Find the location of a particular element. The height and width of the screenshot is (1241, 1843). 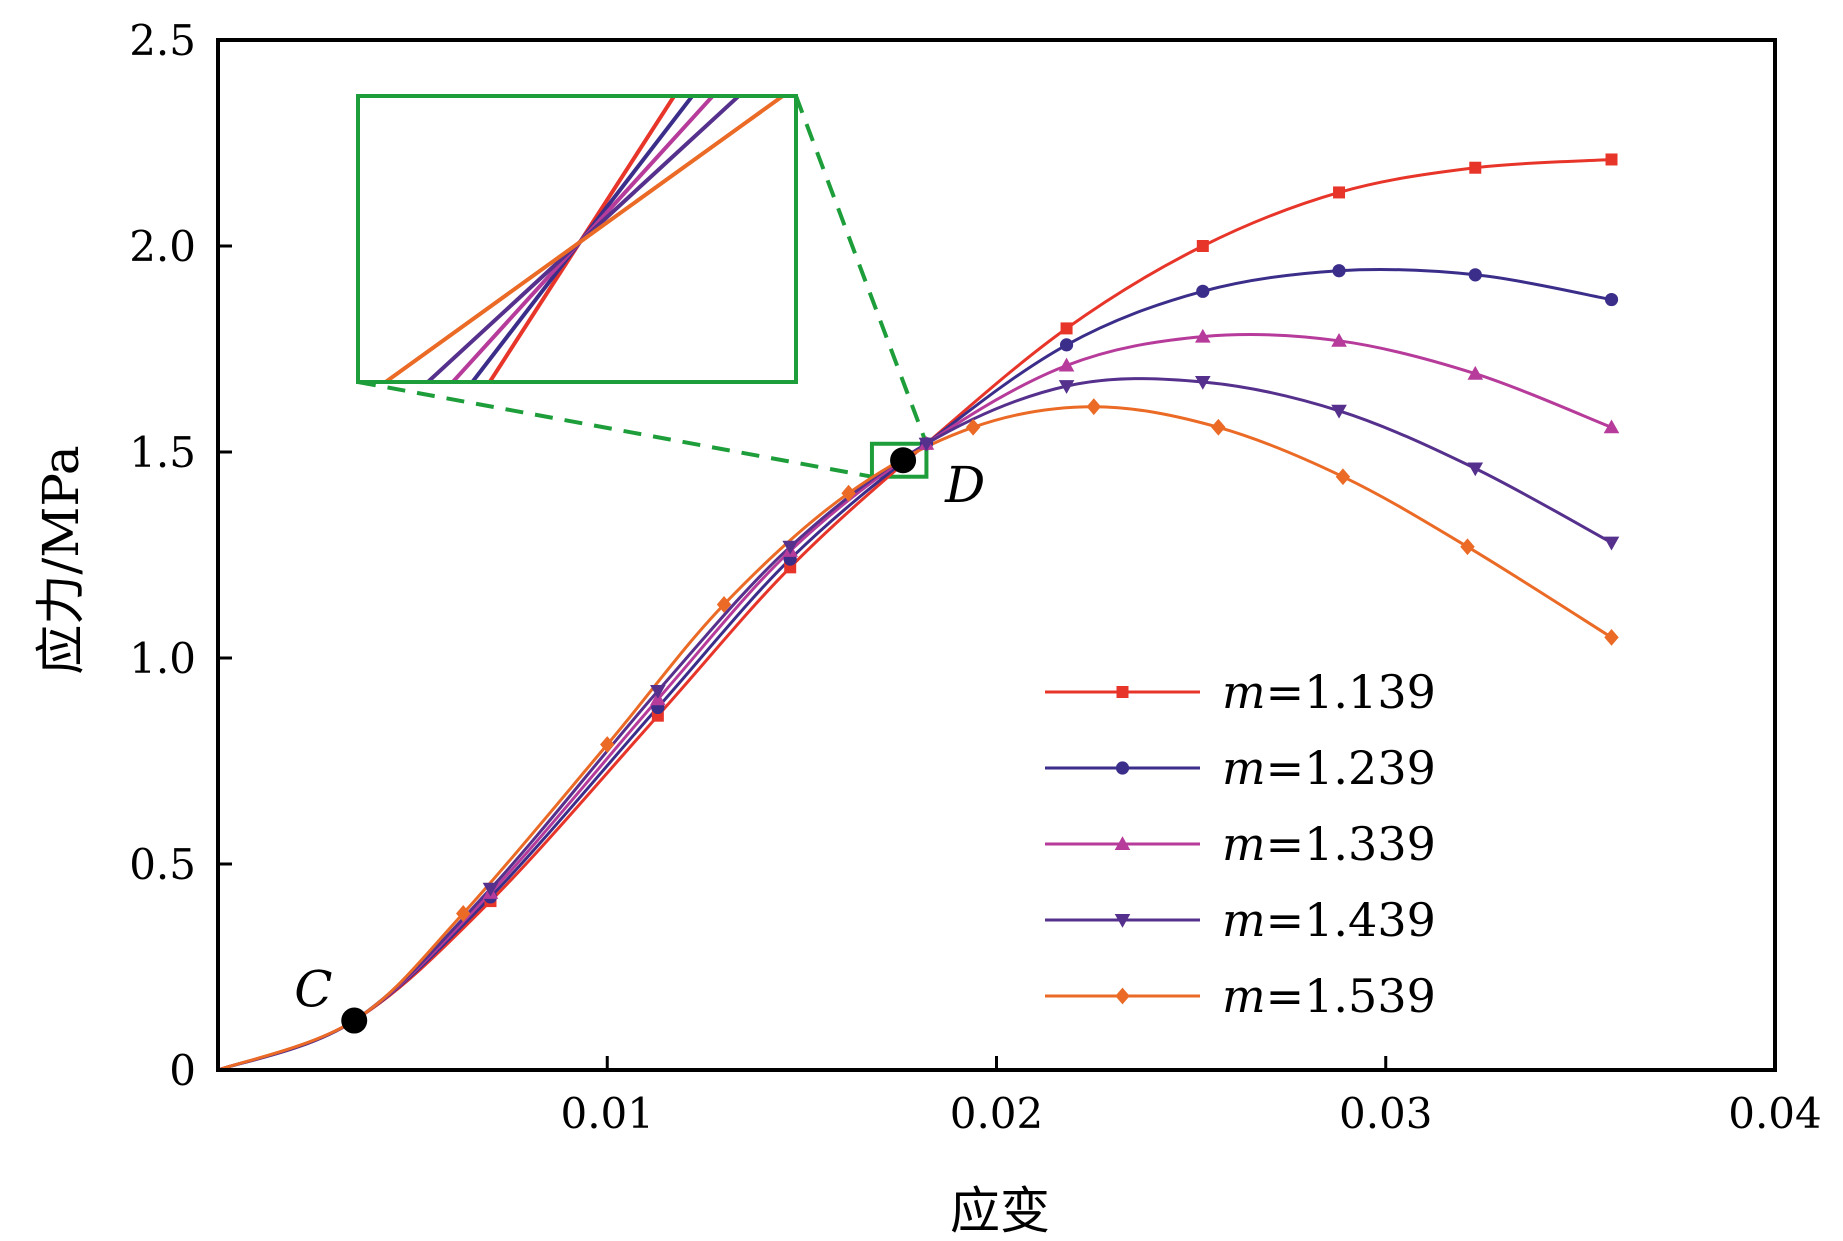

x-tick-label: 0.01 is located at coordinates (607, 1113).